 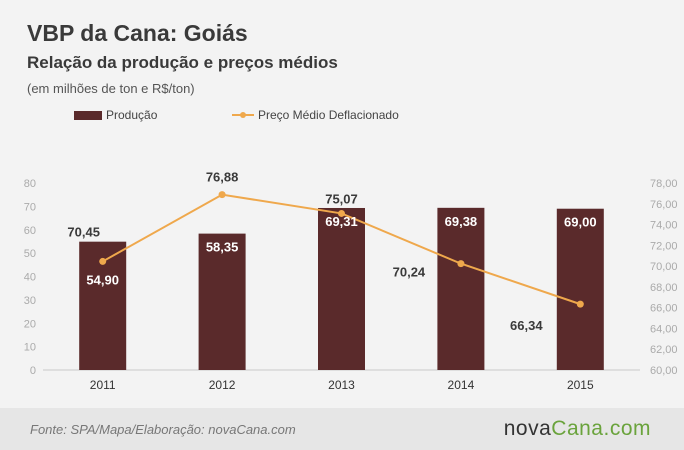 I want to click on units-note: (em milhões de ton e R$/ton), so click(x=111, y=88).